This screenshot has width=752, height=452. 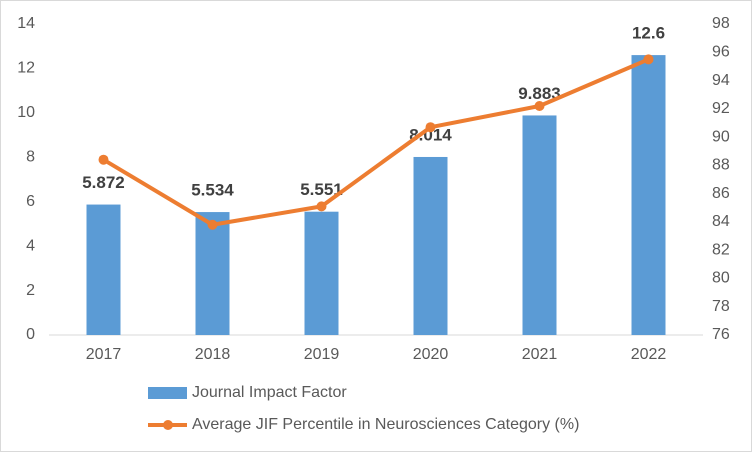 I want to click on y2-tick-label: 86, so click(x=721, y=193).